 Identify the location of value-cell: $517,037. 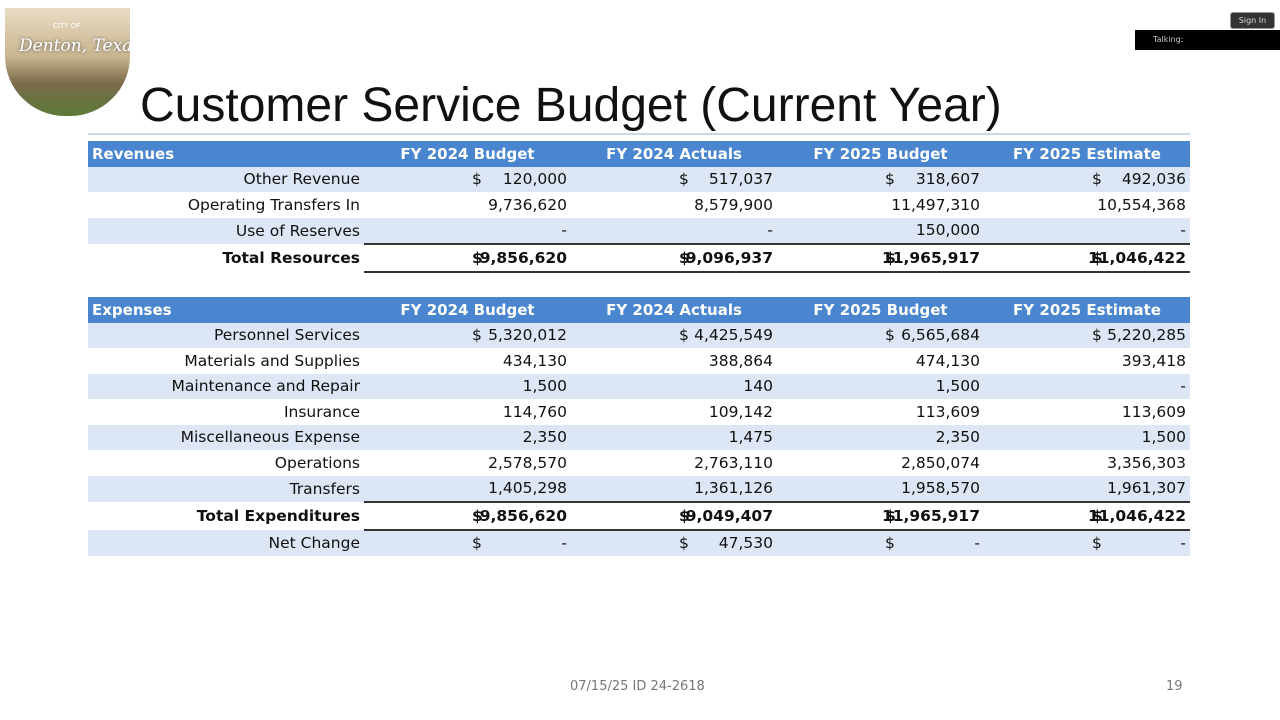
(674, 179).